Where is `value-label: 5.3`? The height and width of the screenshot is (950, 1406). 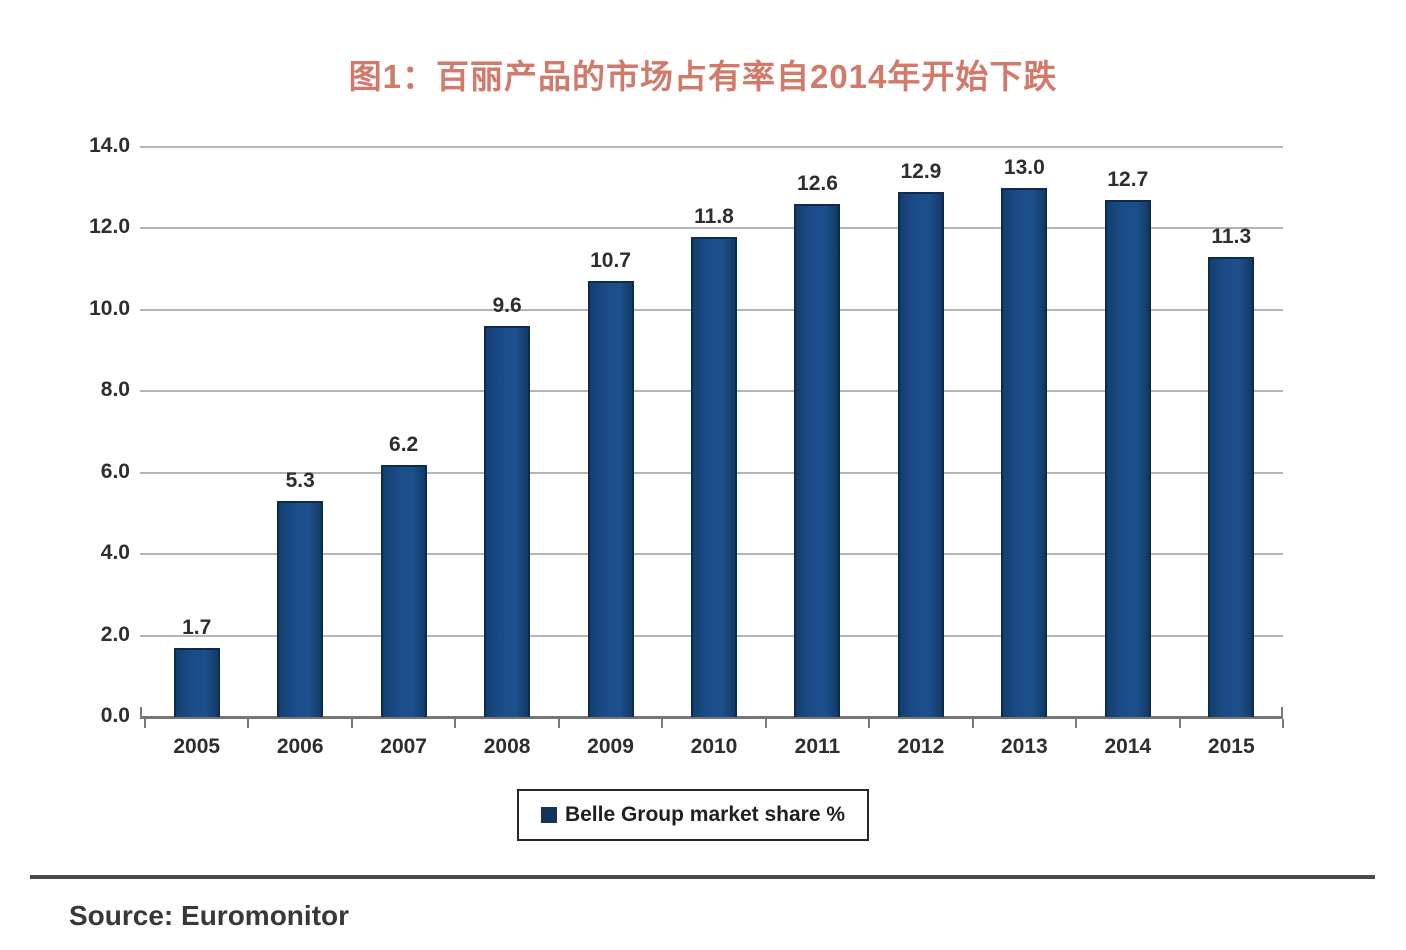 value-label: 5.3 is located at coordinates (300, 481).